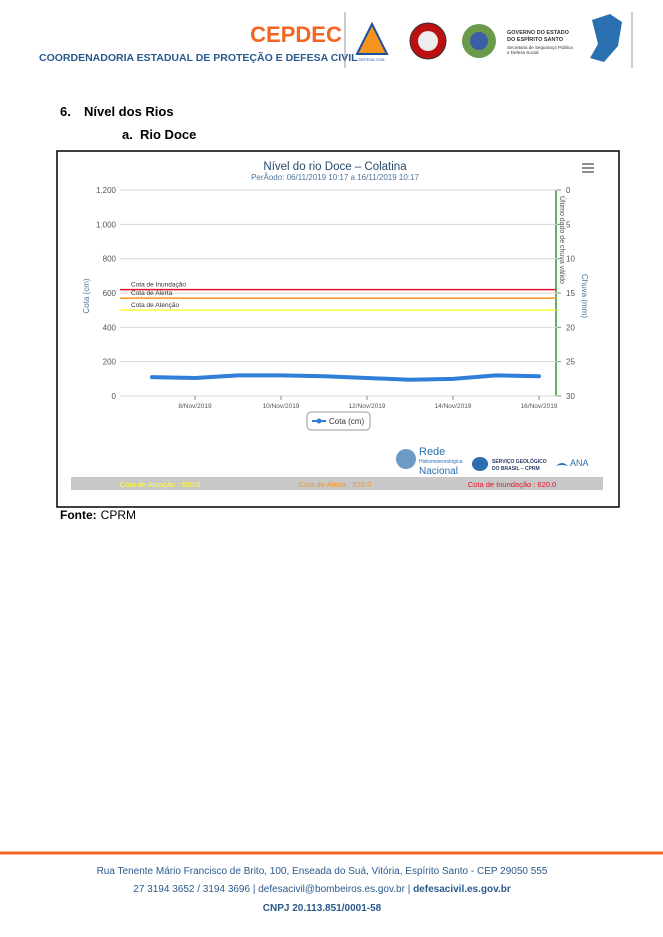  I want to click on cprm-text: SERVIÇO GEOLÓGICO DO BRASIL – CPRM, so click(519, 464).